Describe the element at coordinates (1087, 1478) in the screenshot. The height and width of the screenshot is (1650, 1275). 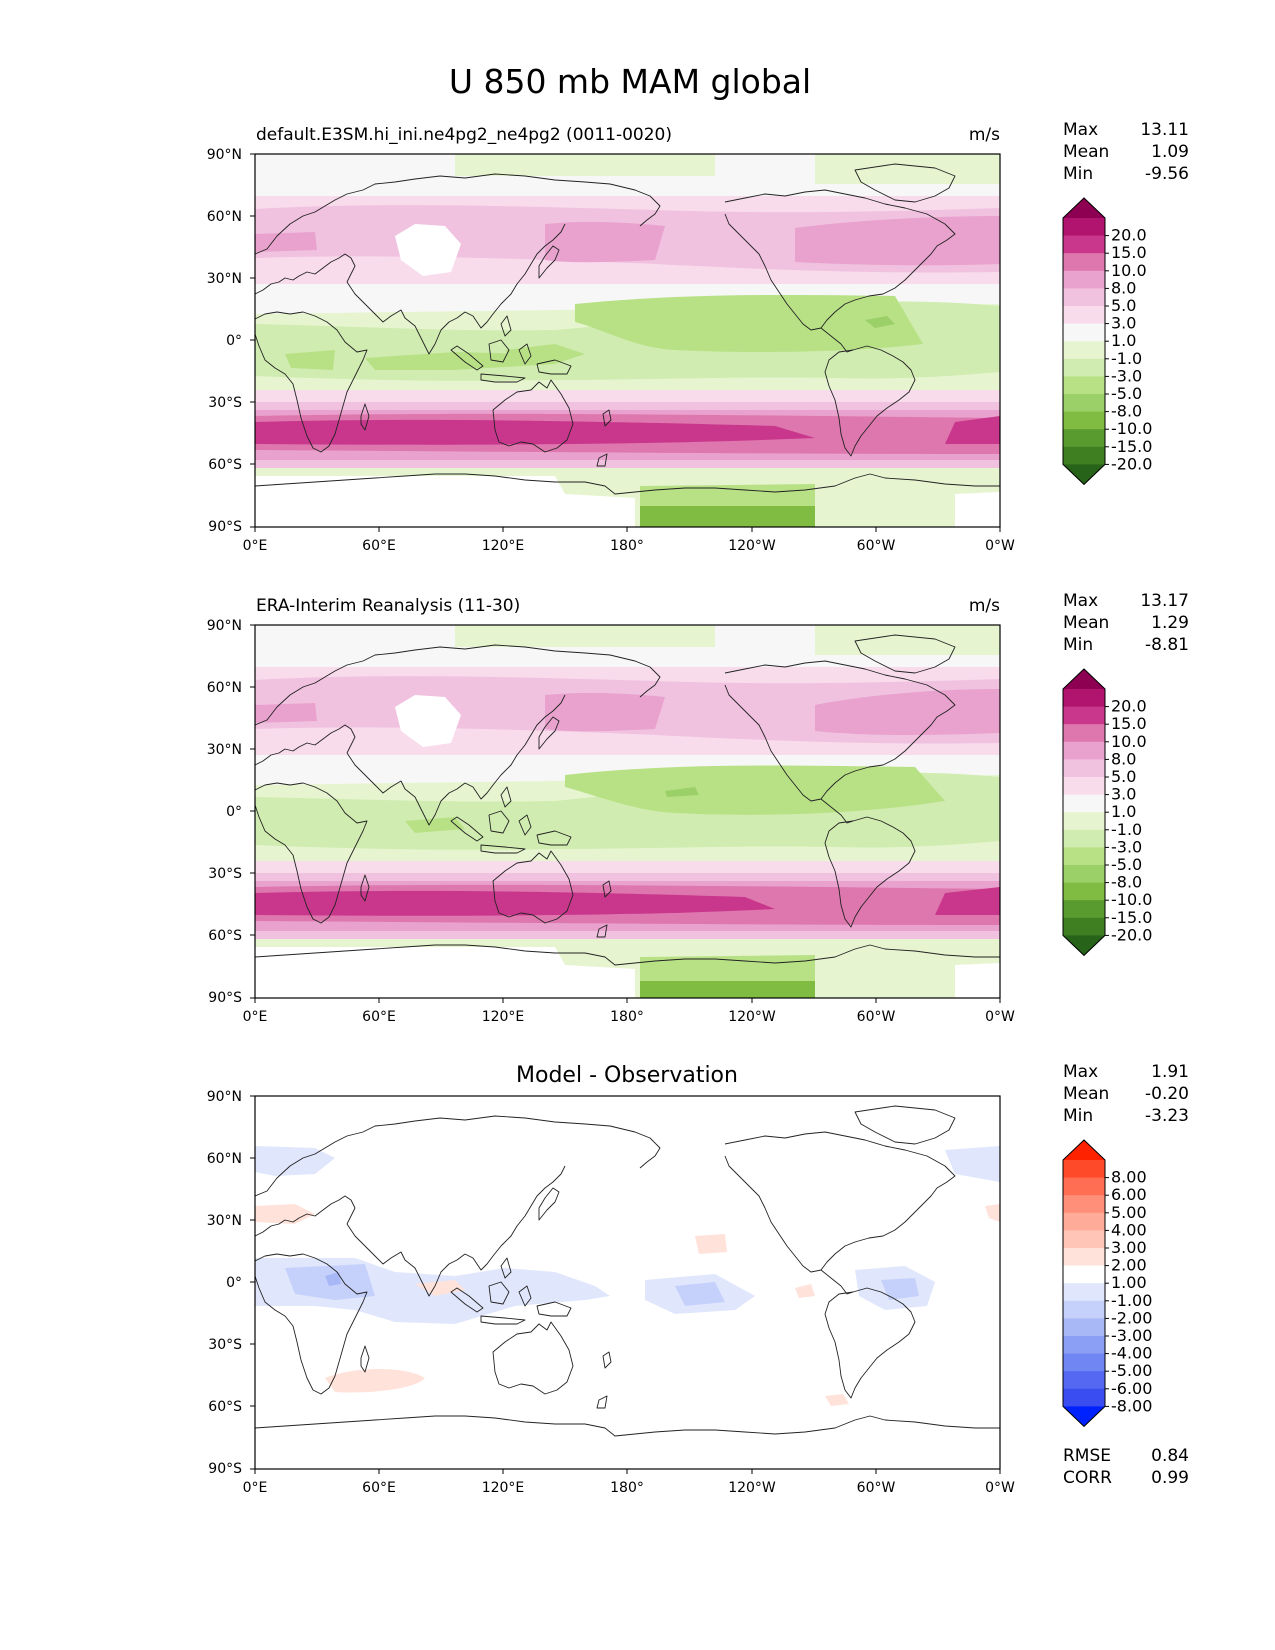
I see `corr-label: CORR` at that location.